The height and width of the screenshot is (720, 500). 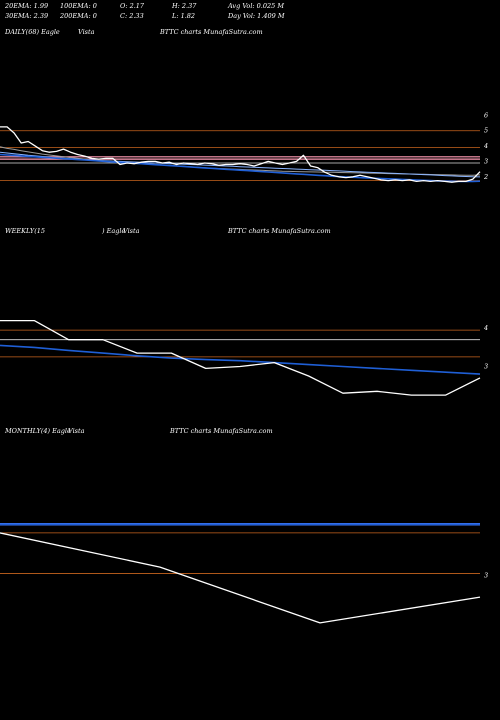 I want to click on weekly-ema-blue-line, so click(x=240, y=359).